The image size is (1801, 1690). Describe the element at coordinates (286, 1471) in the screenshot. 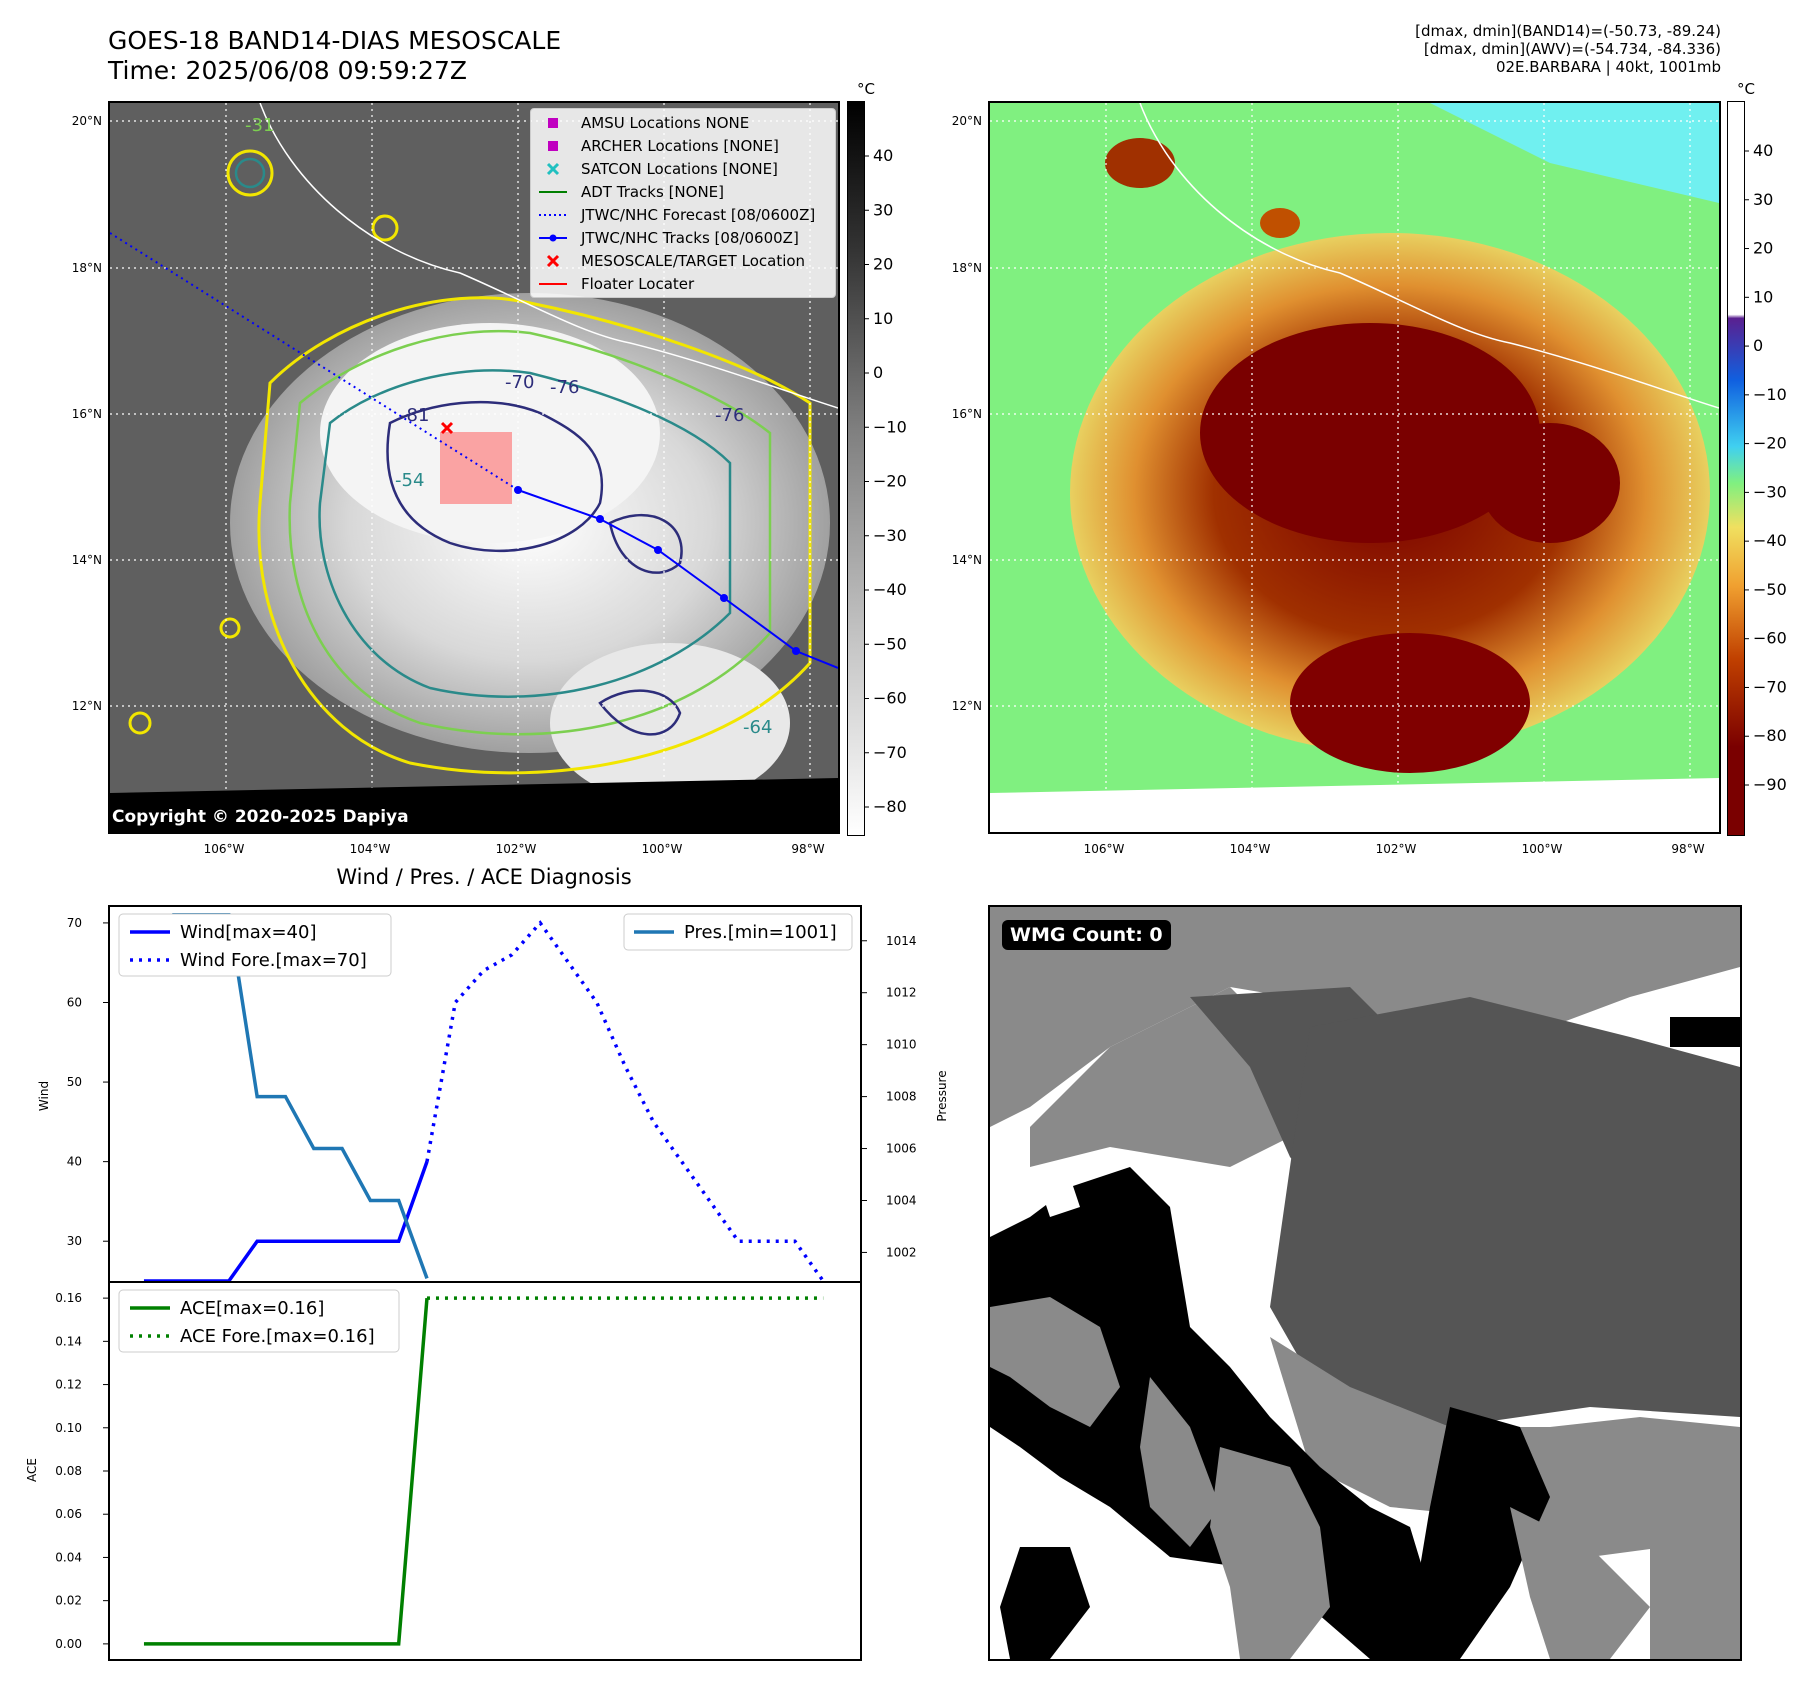

I see `ace-line` at that location.